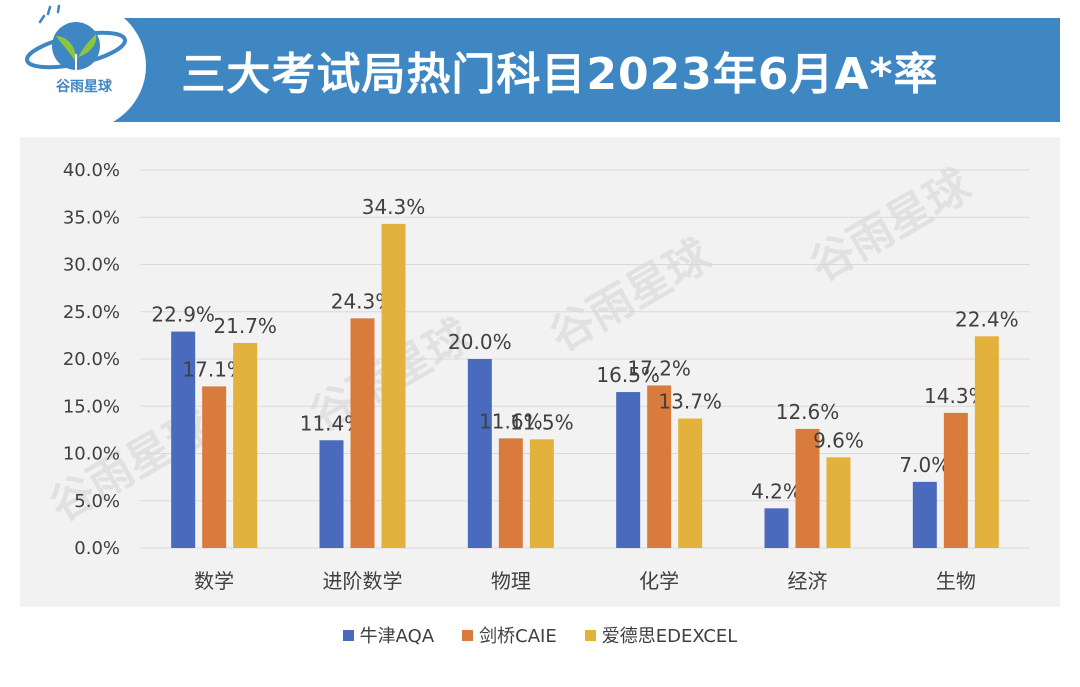 This screenshot has height=687, width=1080. I want to click on data-label: 12.6%, so click(808, 412).